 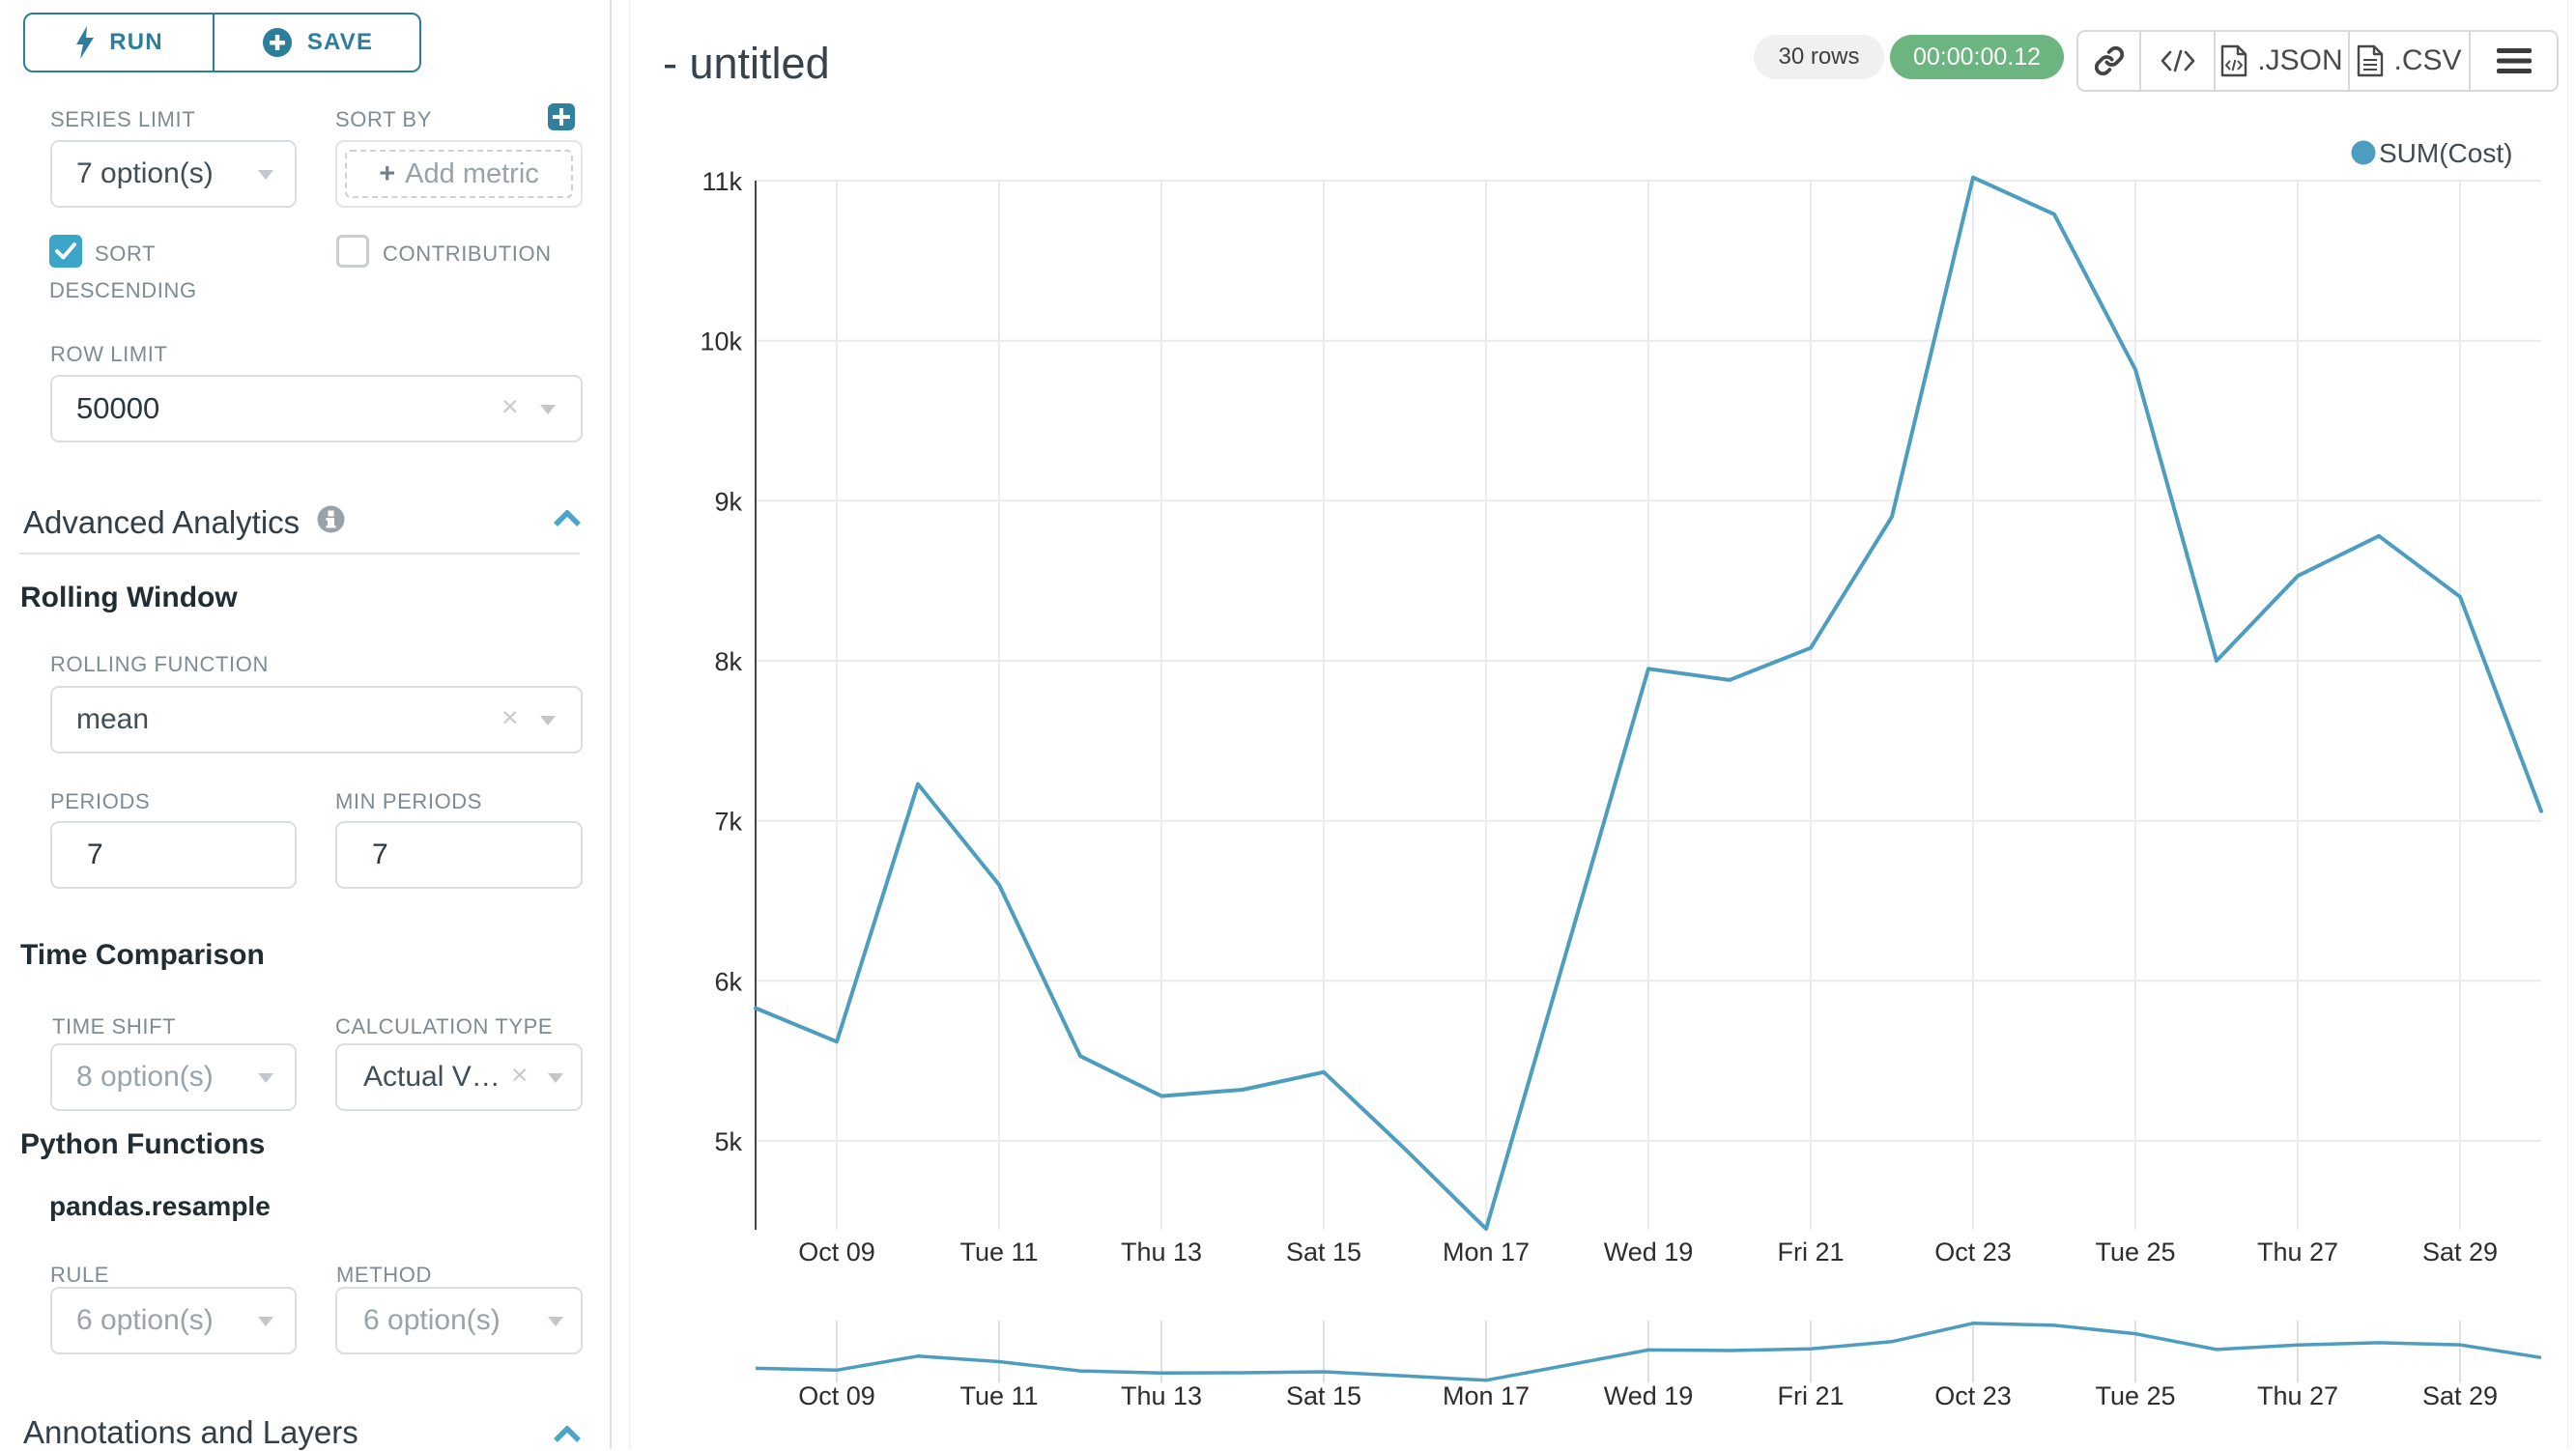 What do you see at coordinates (728, 661) in the screenshot?
I see `svg-text: 8k` at bounding box center [728, 661].